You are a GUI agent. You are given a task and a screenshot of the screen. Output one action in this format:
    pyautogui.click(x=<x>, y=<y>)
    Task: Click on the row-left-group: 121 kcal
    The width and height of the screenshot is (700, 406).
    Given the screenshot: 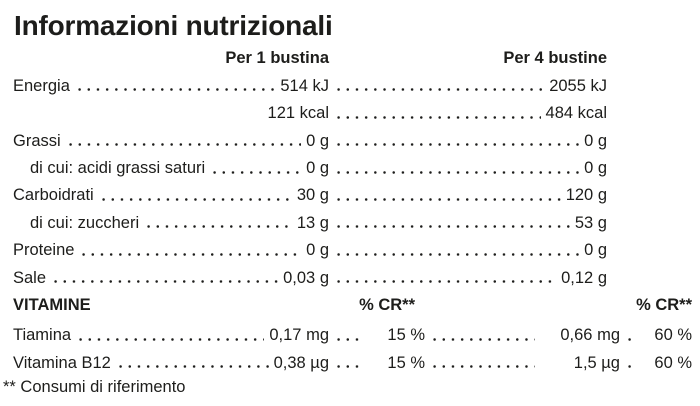 What is the action you would take?
    pyautogui.click(x=171, y=113)
    